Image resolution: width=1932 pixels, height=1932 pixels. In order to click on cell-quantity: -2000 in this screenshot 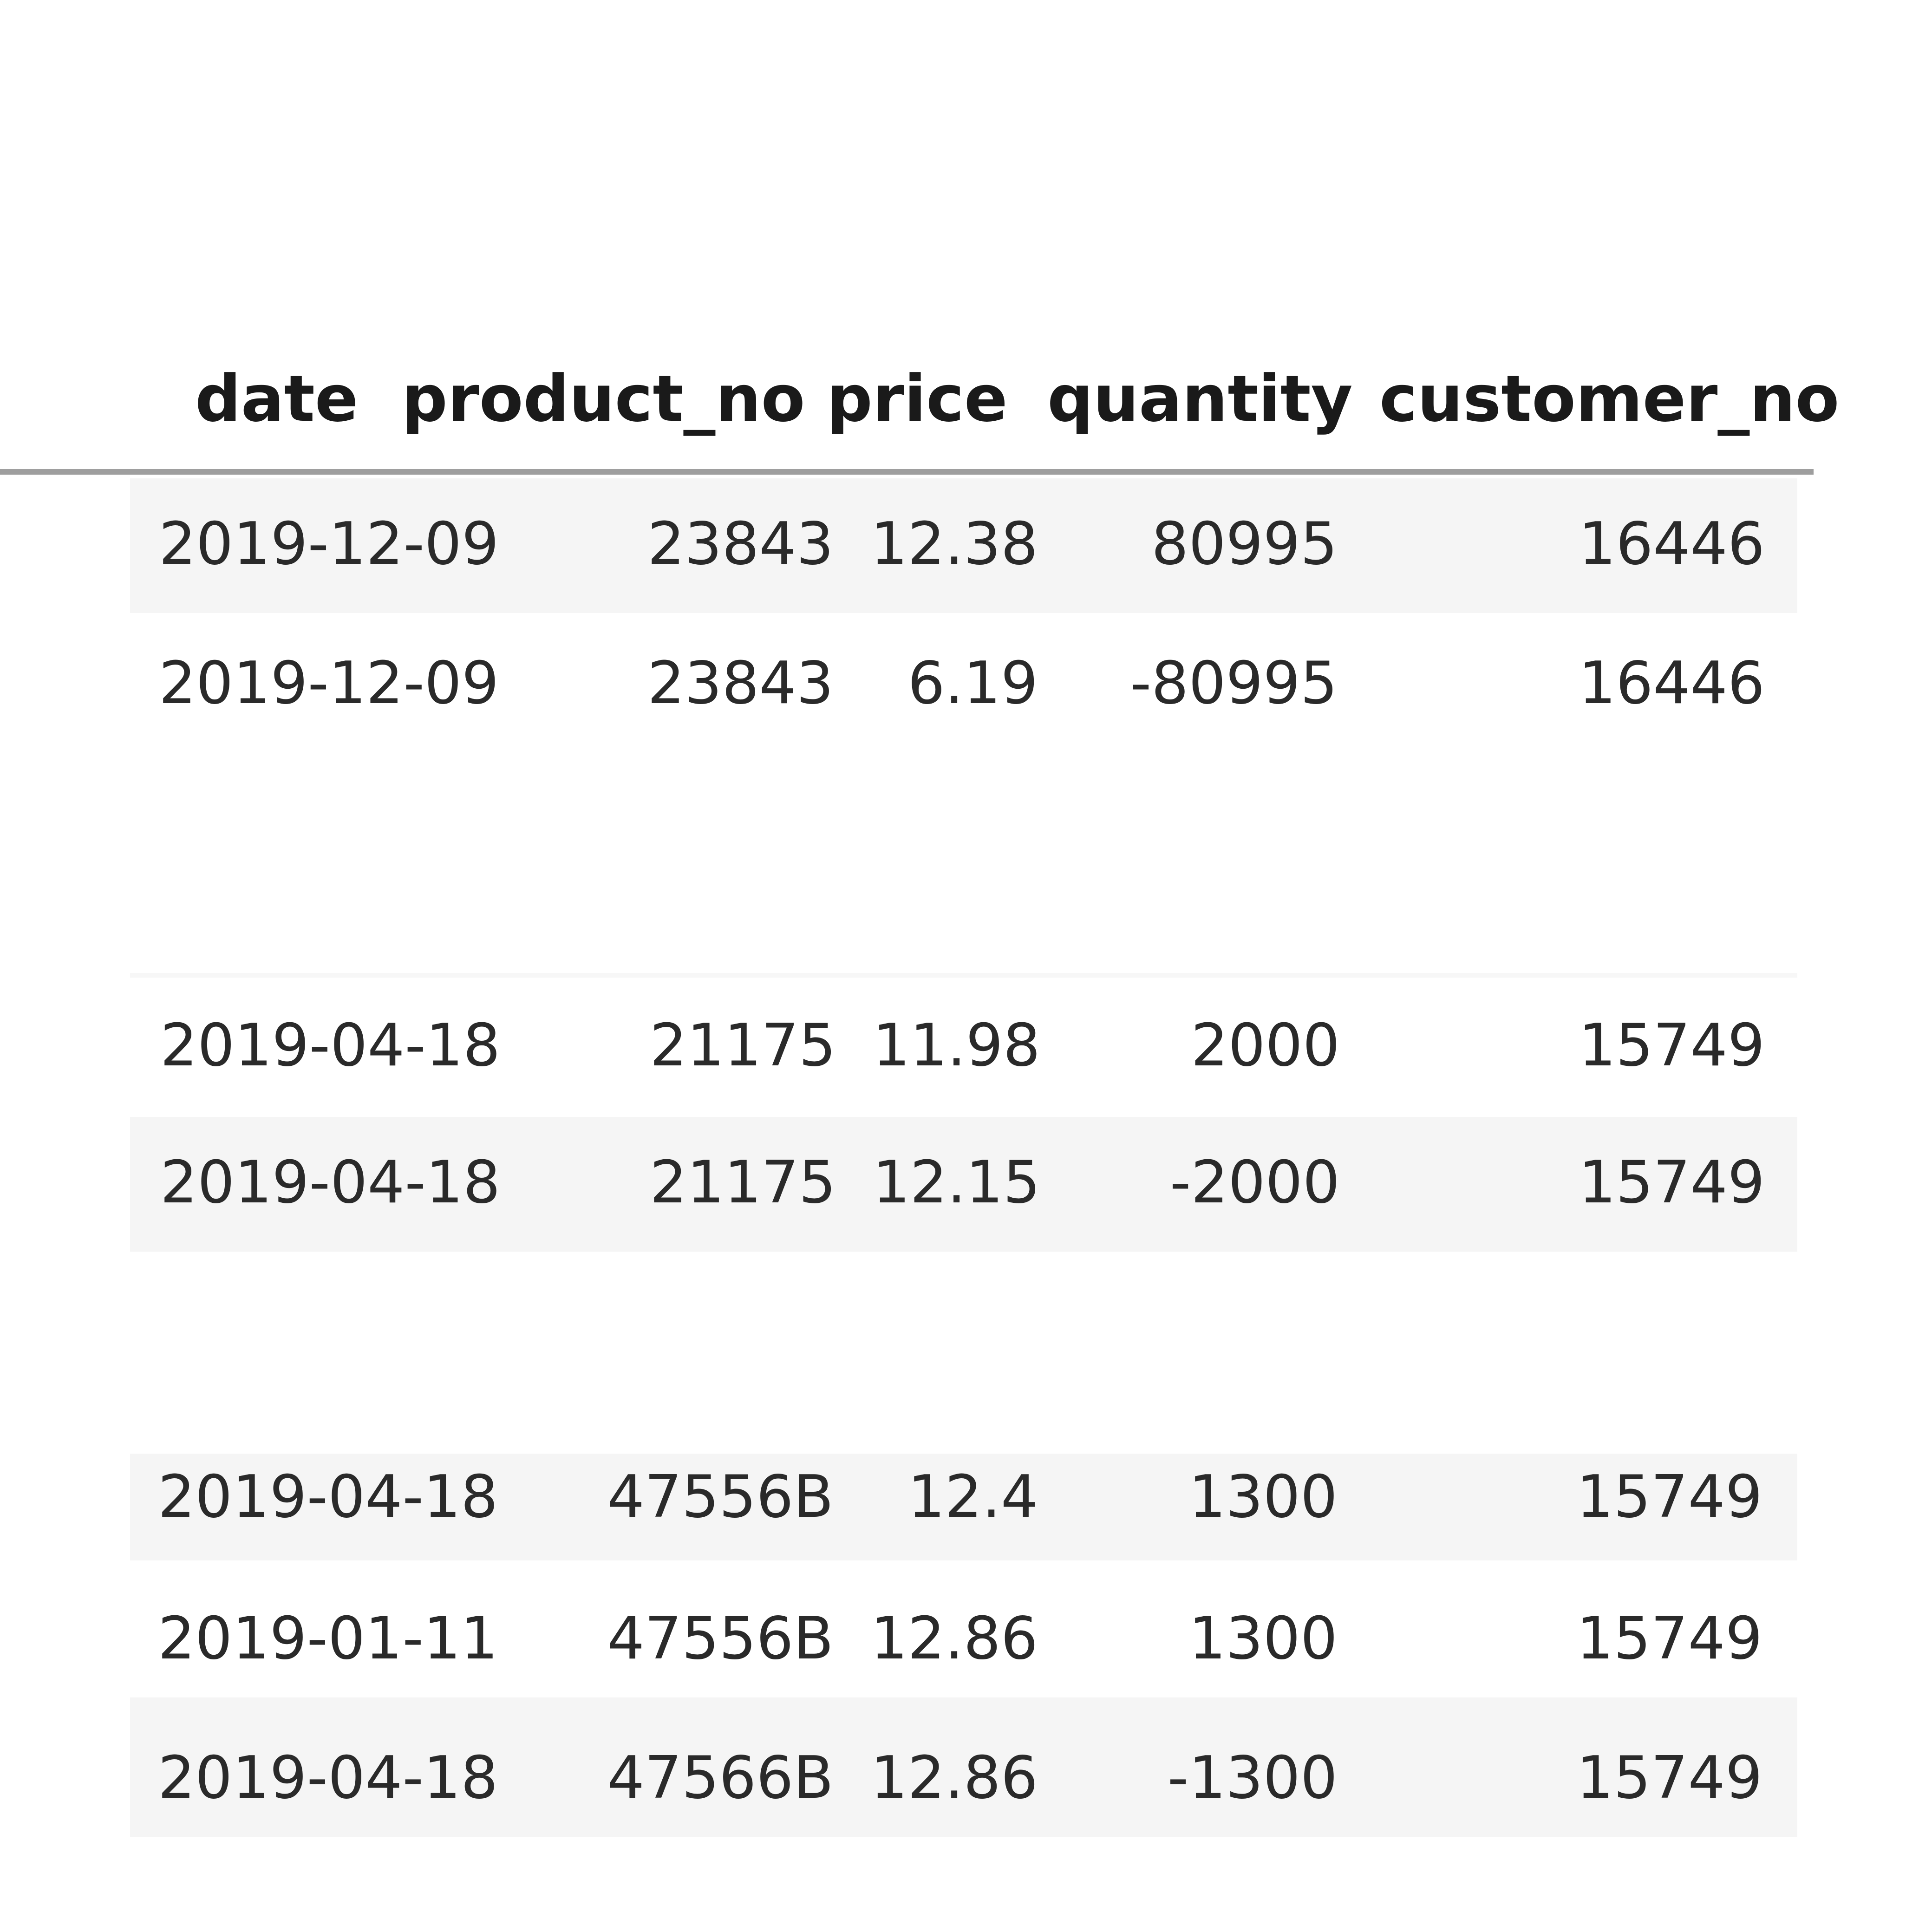, I will do `click(1254, 1182)`.